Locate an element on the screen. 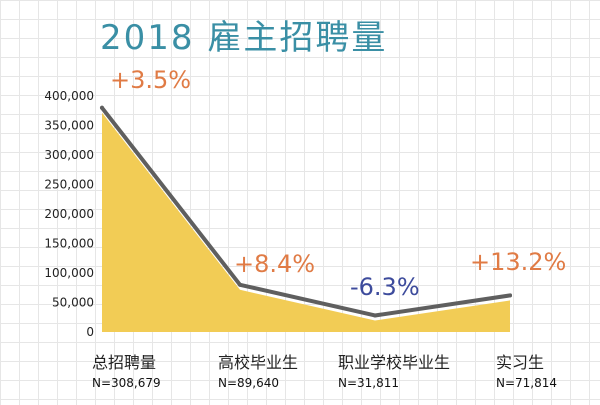 This screenshot has height=405, width=600. category-sample-size: N=89,640 is located at coordinates (249, 383).